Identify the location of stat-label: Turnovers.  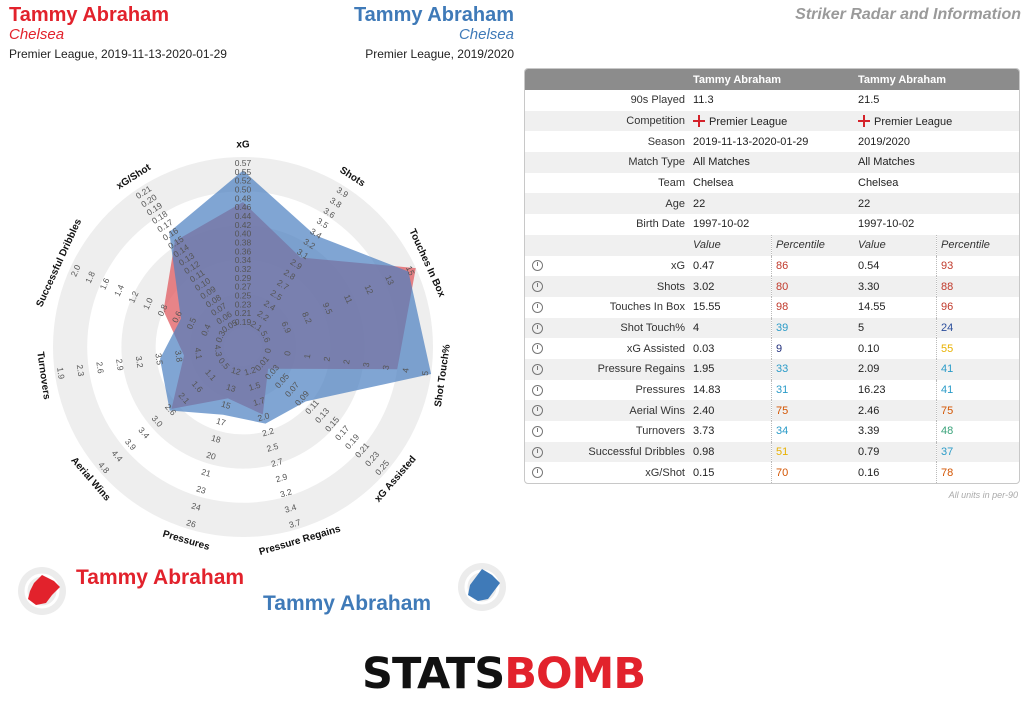
(660, 431).